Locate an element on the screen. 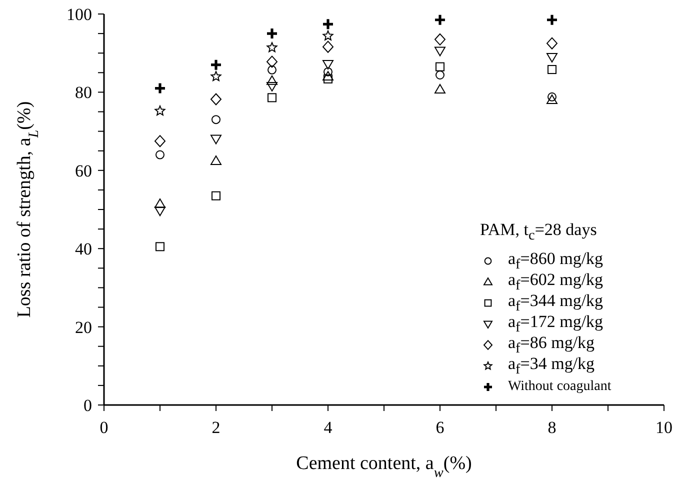 The width and height of the screenshot is (692, 481). y-tick-label: 40 is located at coordinates (83, 249).